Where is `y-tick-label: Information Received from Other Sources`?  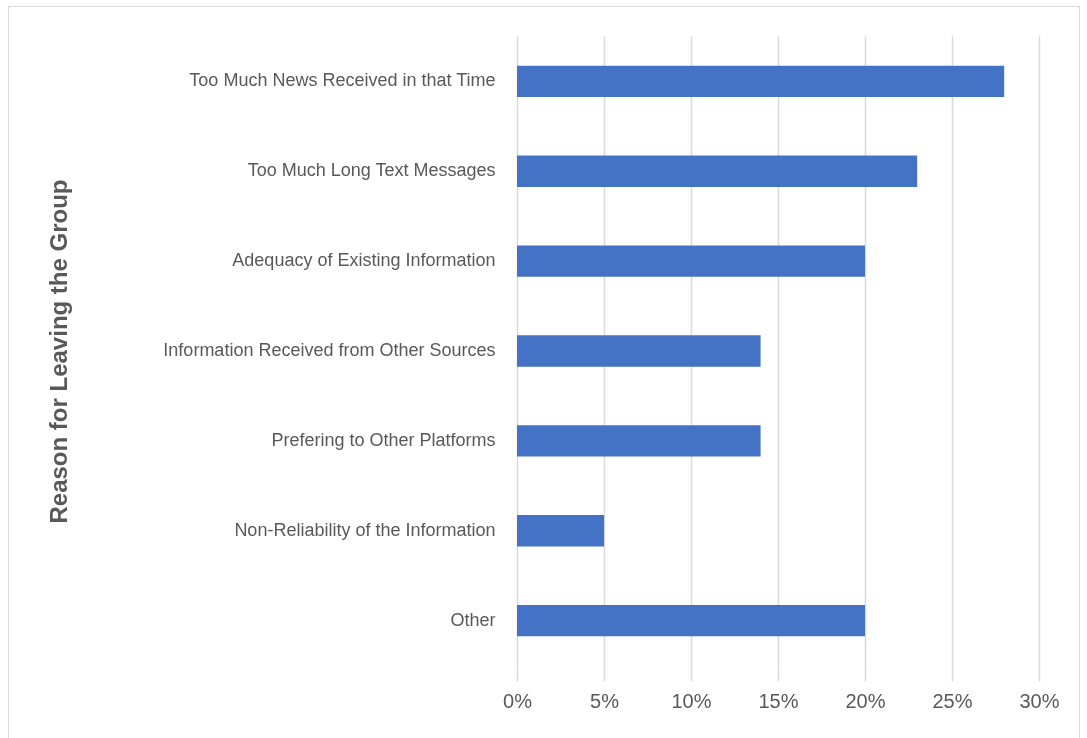
y-tick-label: Information Received from Other Sources is located at coordinates (329, 350).